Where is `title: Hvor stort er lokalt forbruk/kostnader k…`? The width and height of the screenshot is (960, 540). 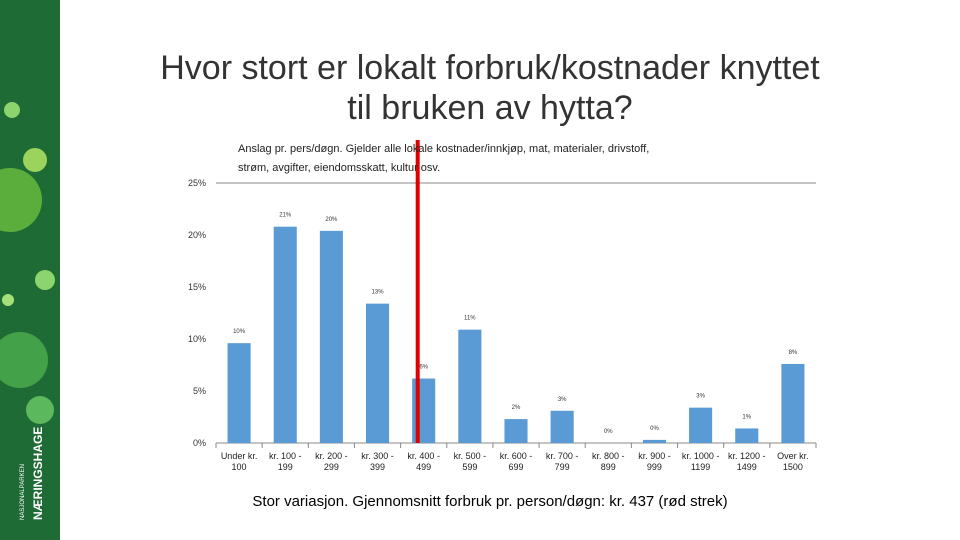 title: Hvor stort er lokalt forbruk/kostnader k… is located at coordinates (490, 88).